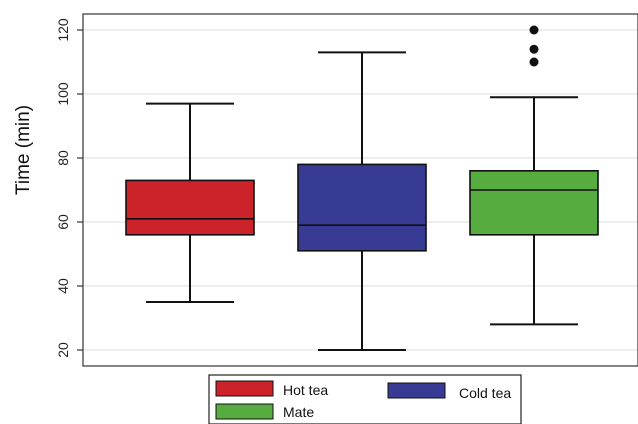  What do you see at coordinates (190, 207) in the screenshot?
I see `iqr-box-hot-tea` at bounding box center [190, 207].